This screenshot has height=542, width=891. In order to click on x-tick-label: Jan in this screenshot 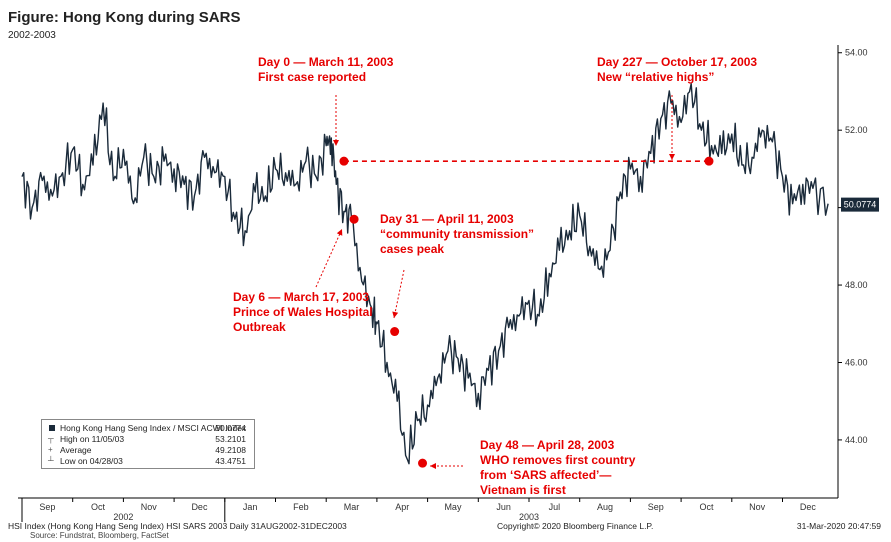, I will do `click(250, 507)`.